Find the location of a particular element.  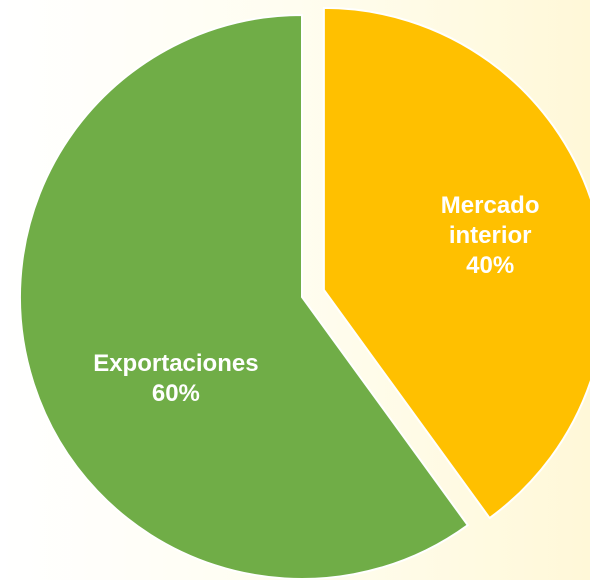

category-name: Mercado interior is located at coordinates (490, 220).